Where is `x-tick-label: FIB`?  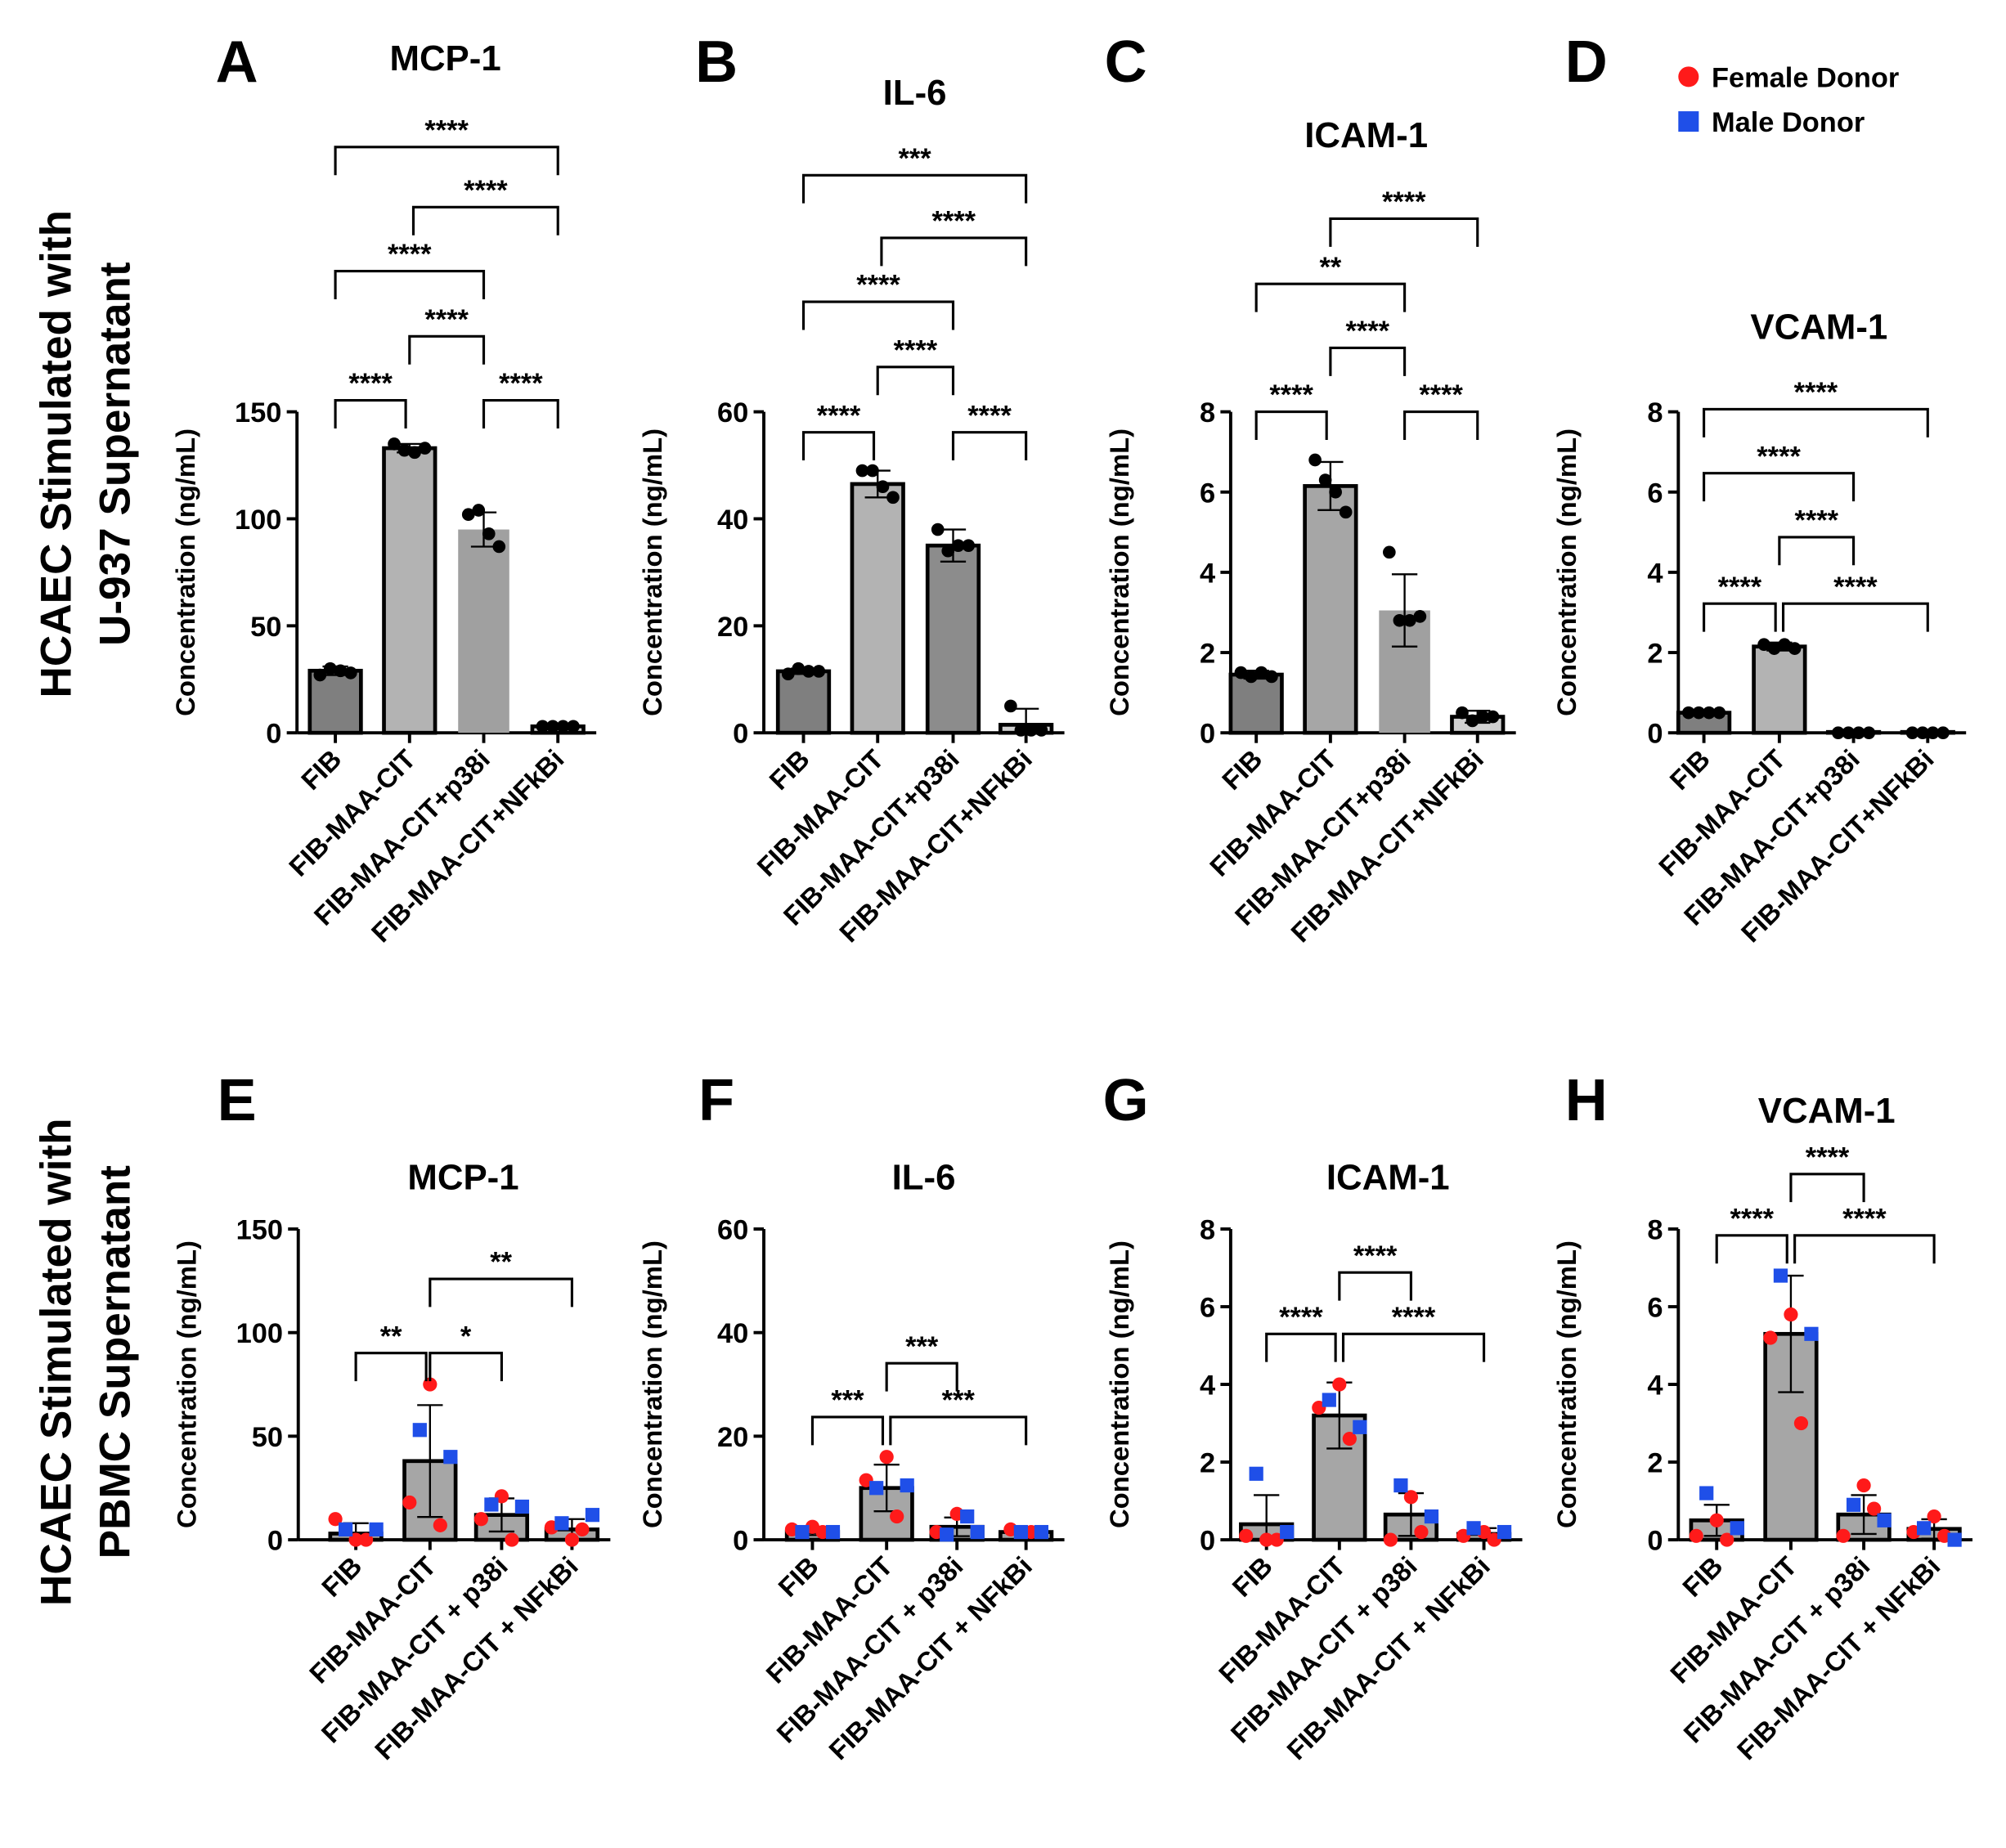
x-tick-label: FIB is located at coordinates (1242, 769).